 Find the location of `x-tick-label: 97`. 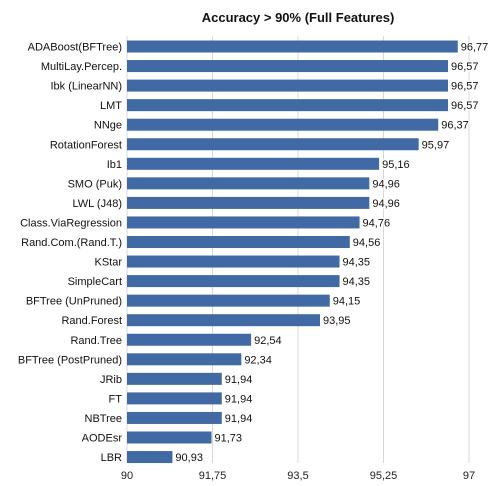

x-tick-label: 97 is located at coordinates (469, 475).